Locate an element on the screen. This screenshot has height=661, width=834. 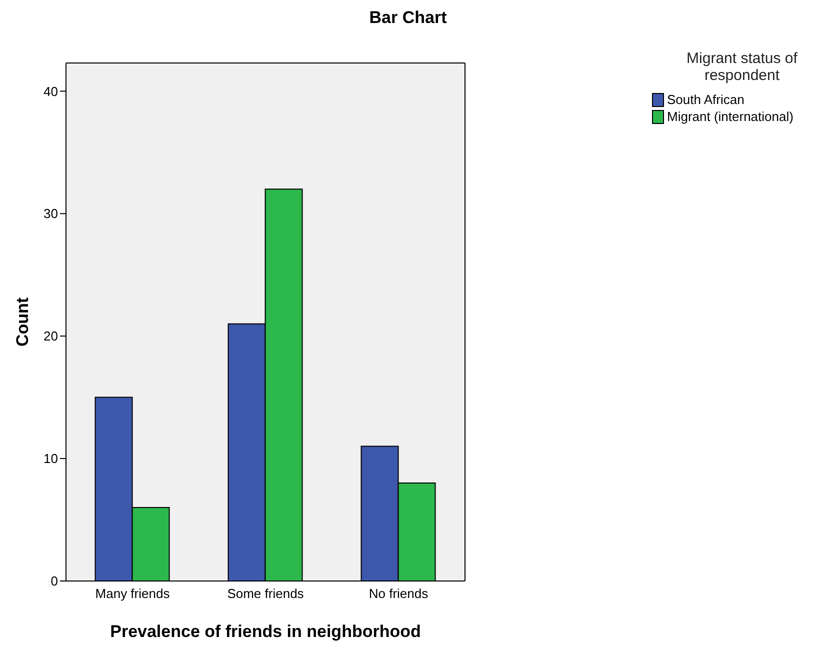
legend-title: Migrant status of respondent is located at coordinates (742, 67).